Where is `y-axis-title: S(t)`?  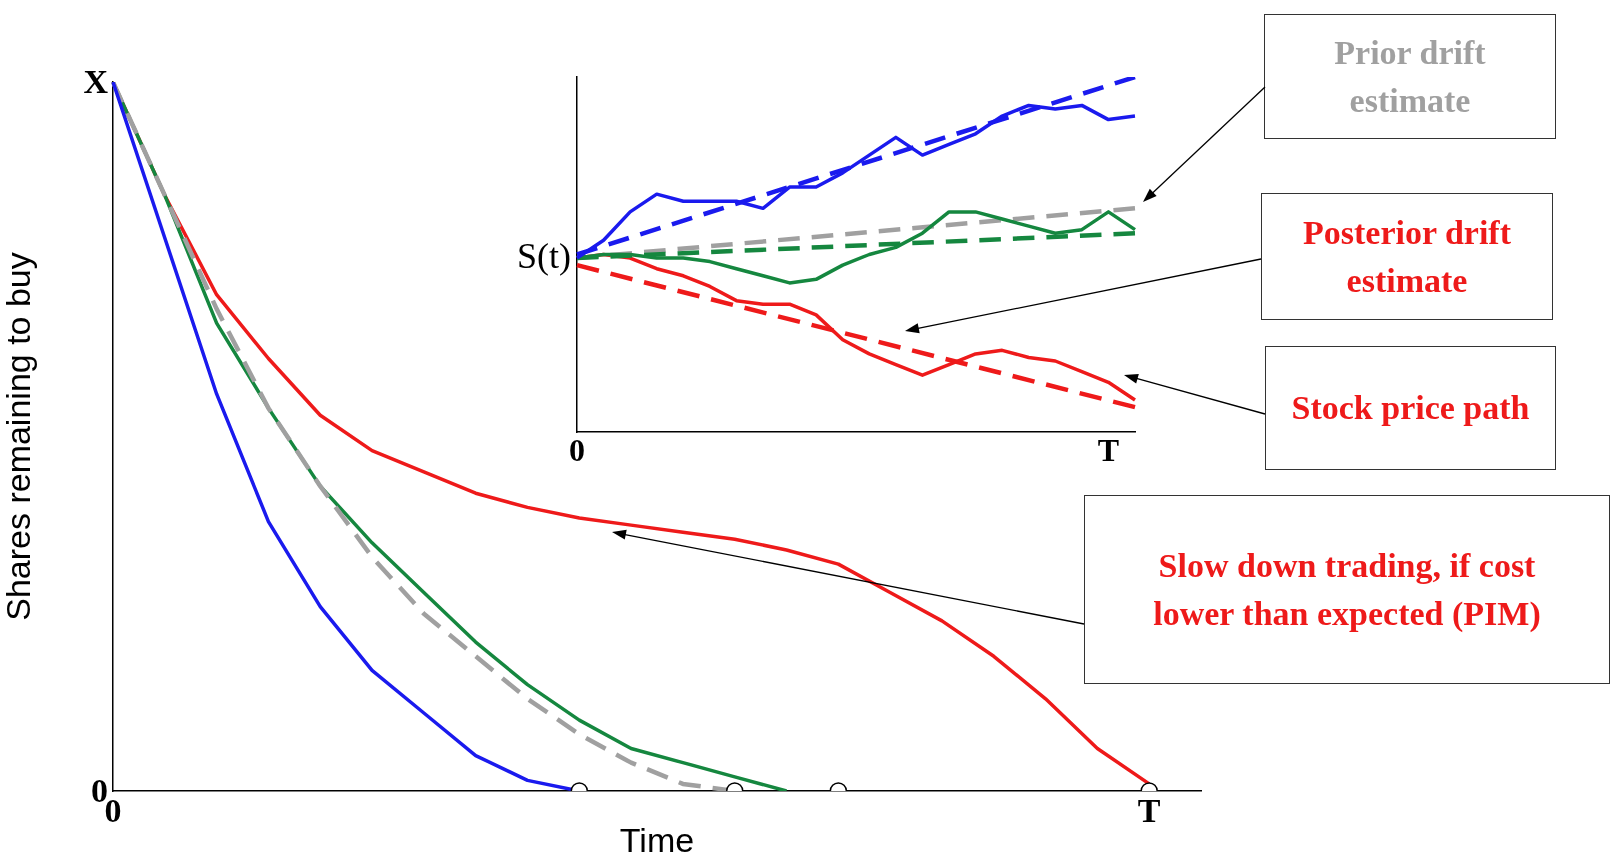 y-axis-title: S(t) is located at coordinates (544, 255).